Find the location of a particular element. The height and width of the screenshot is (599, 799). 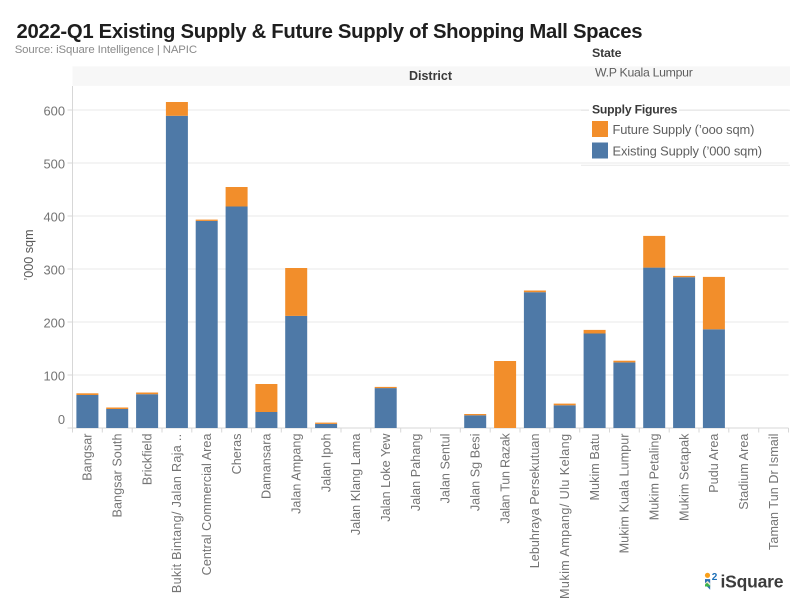

svg-text: Bukit Bintang/ Jalan Raja .. is located at coordinates (177, 514).